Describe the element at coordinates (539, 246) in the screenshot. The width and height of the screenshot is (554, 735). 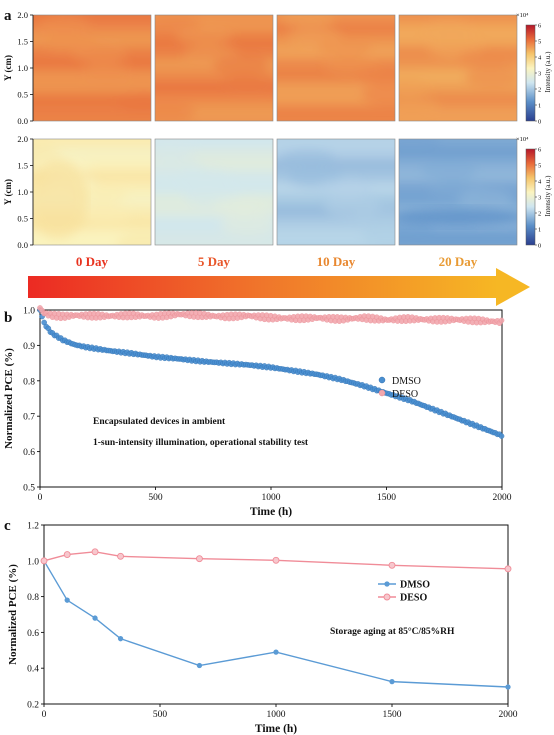
I see `colorbar-tick-label: 0` at that location.